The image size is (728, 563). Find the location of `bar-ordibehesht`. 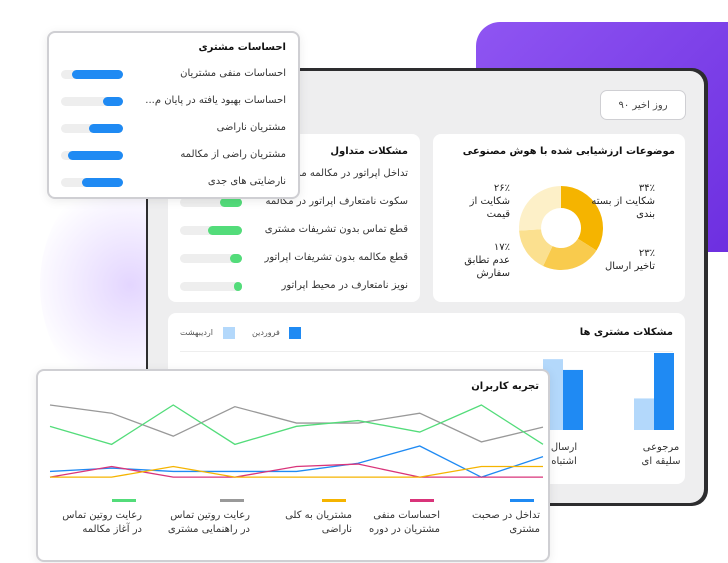

bar-ordibehesht is located at coordinates (644, 414).